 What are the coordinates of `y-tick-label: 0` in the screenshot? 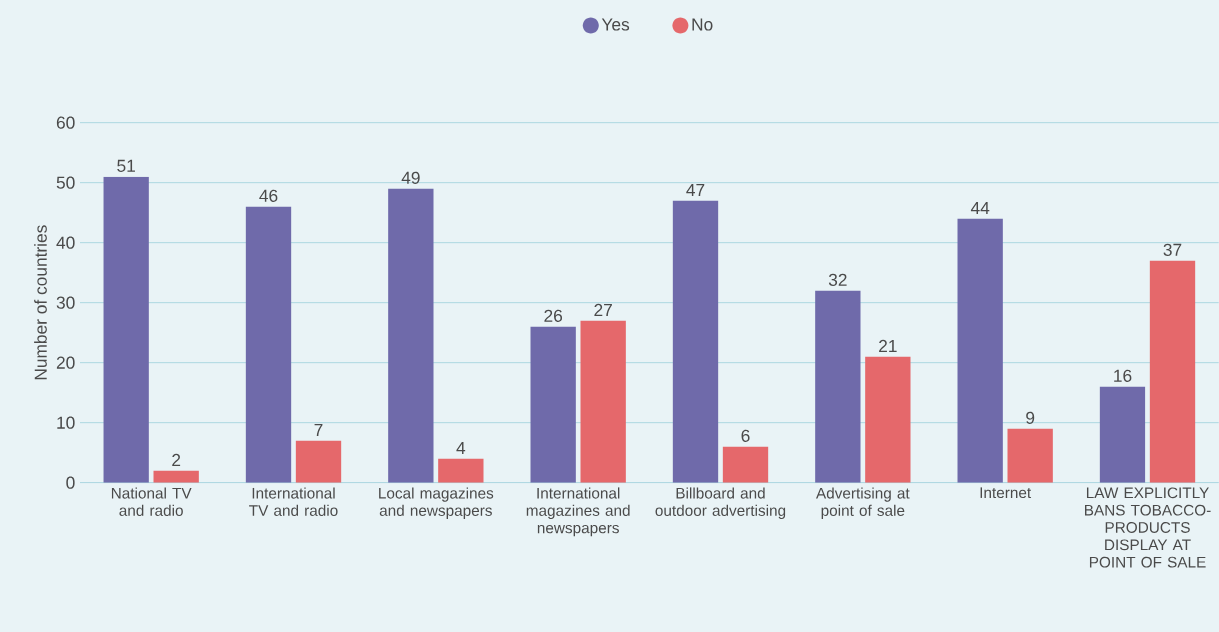 It's located at (70, 482).